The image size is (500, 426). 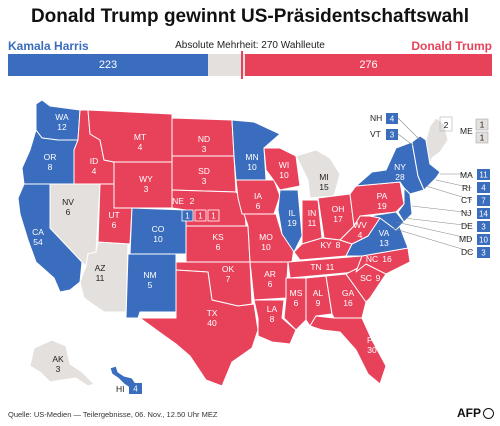 I want to click on label-nd-ev: 3, so click(x=204, y=149).